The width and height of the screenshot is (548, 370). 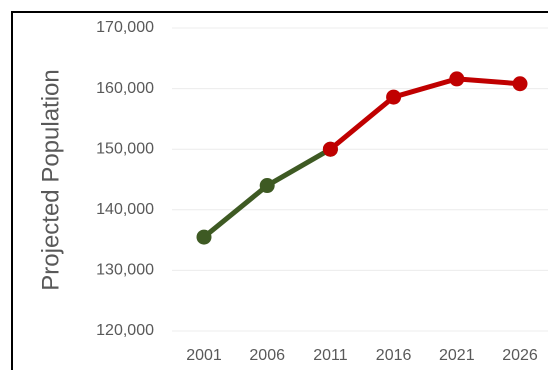 What do you see at coordinates (125, 330) in the screenshot?
I see `y-tick-label: 120,000` at bounding box center [125, 330].